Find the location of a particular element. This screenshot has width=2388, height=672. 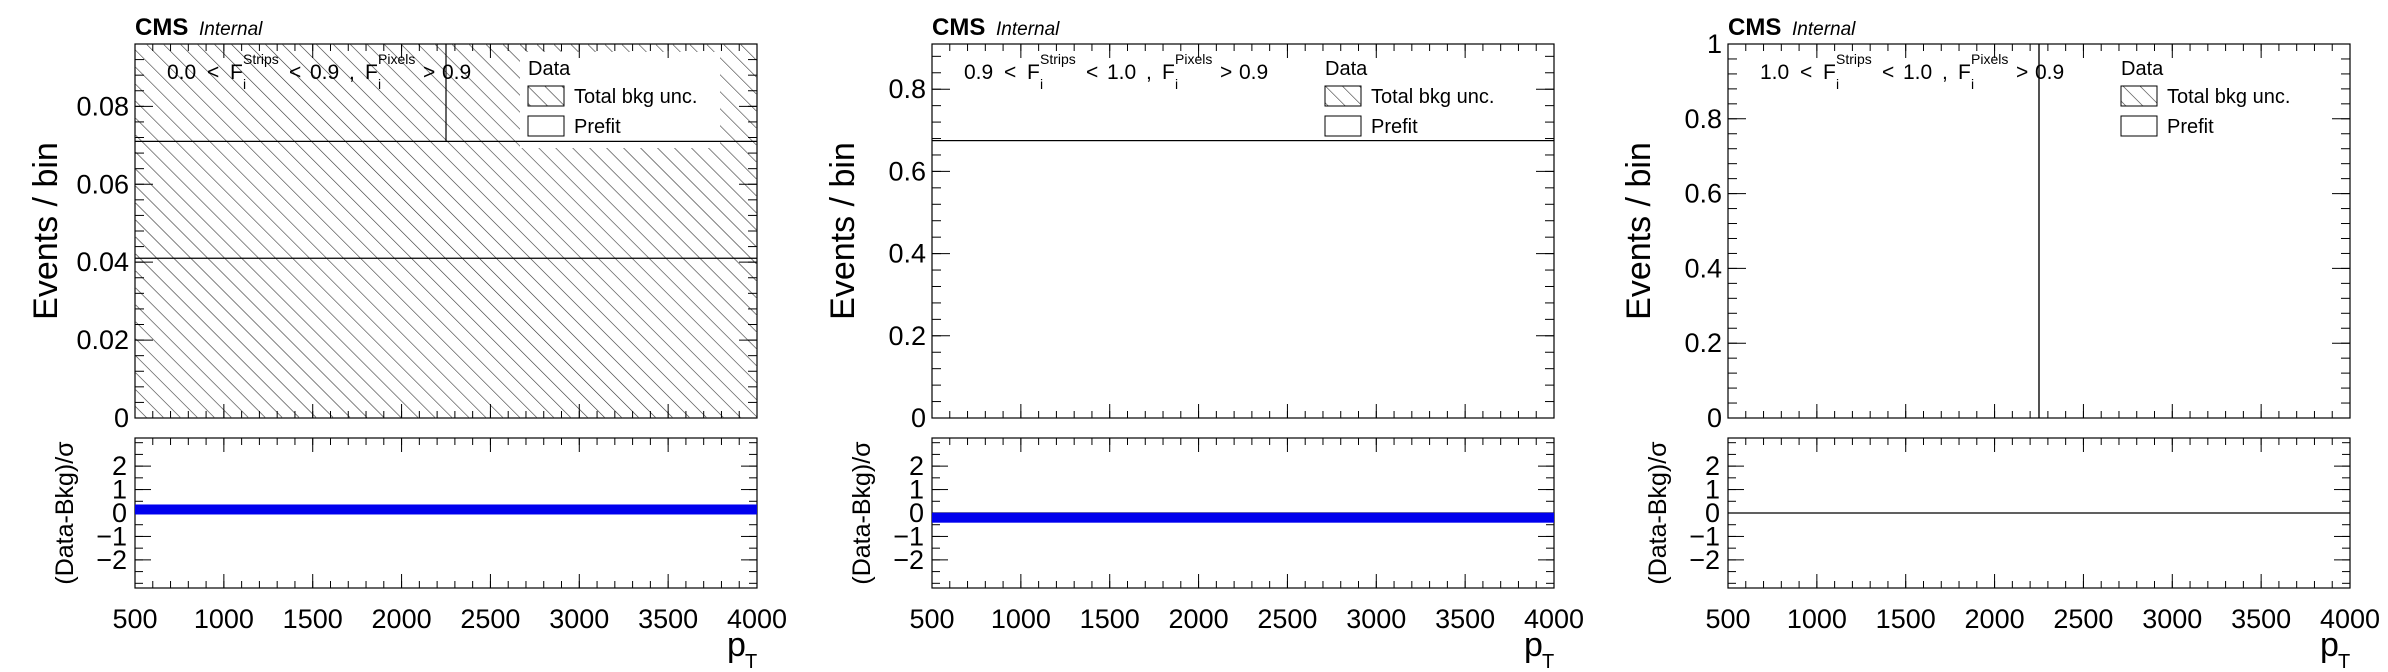

legend-unc-swatch is located at coordinates (546, 96).